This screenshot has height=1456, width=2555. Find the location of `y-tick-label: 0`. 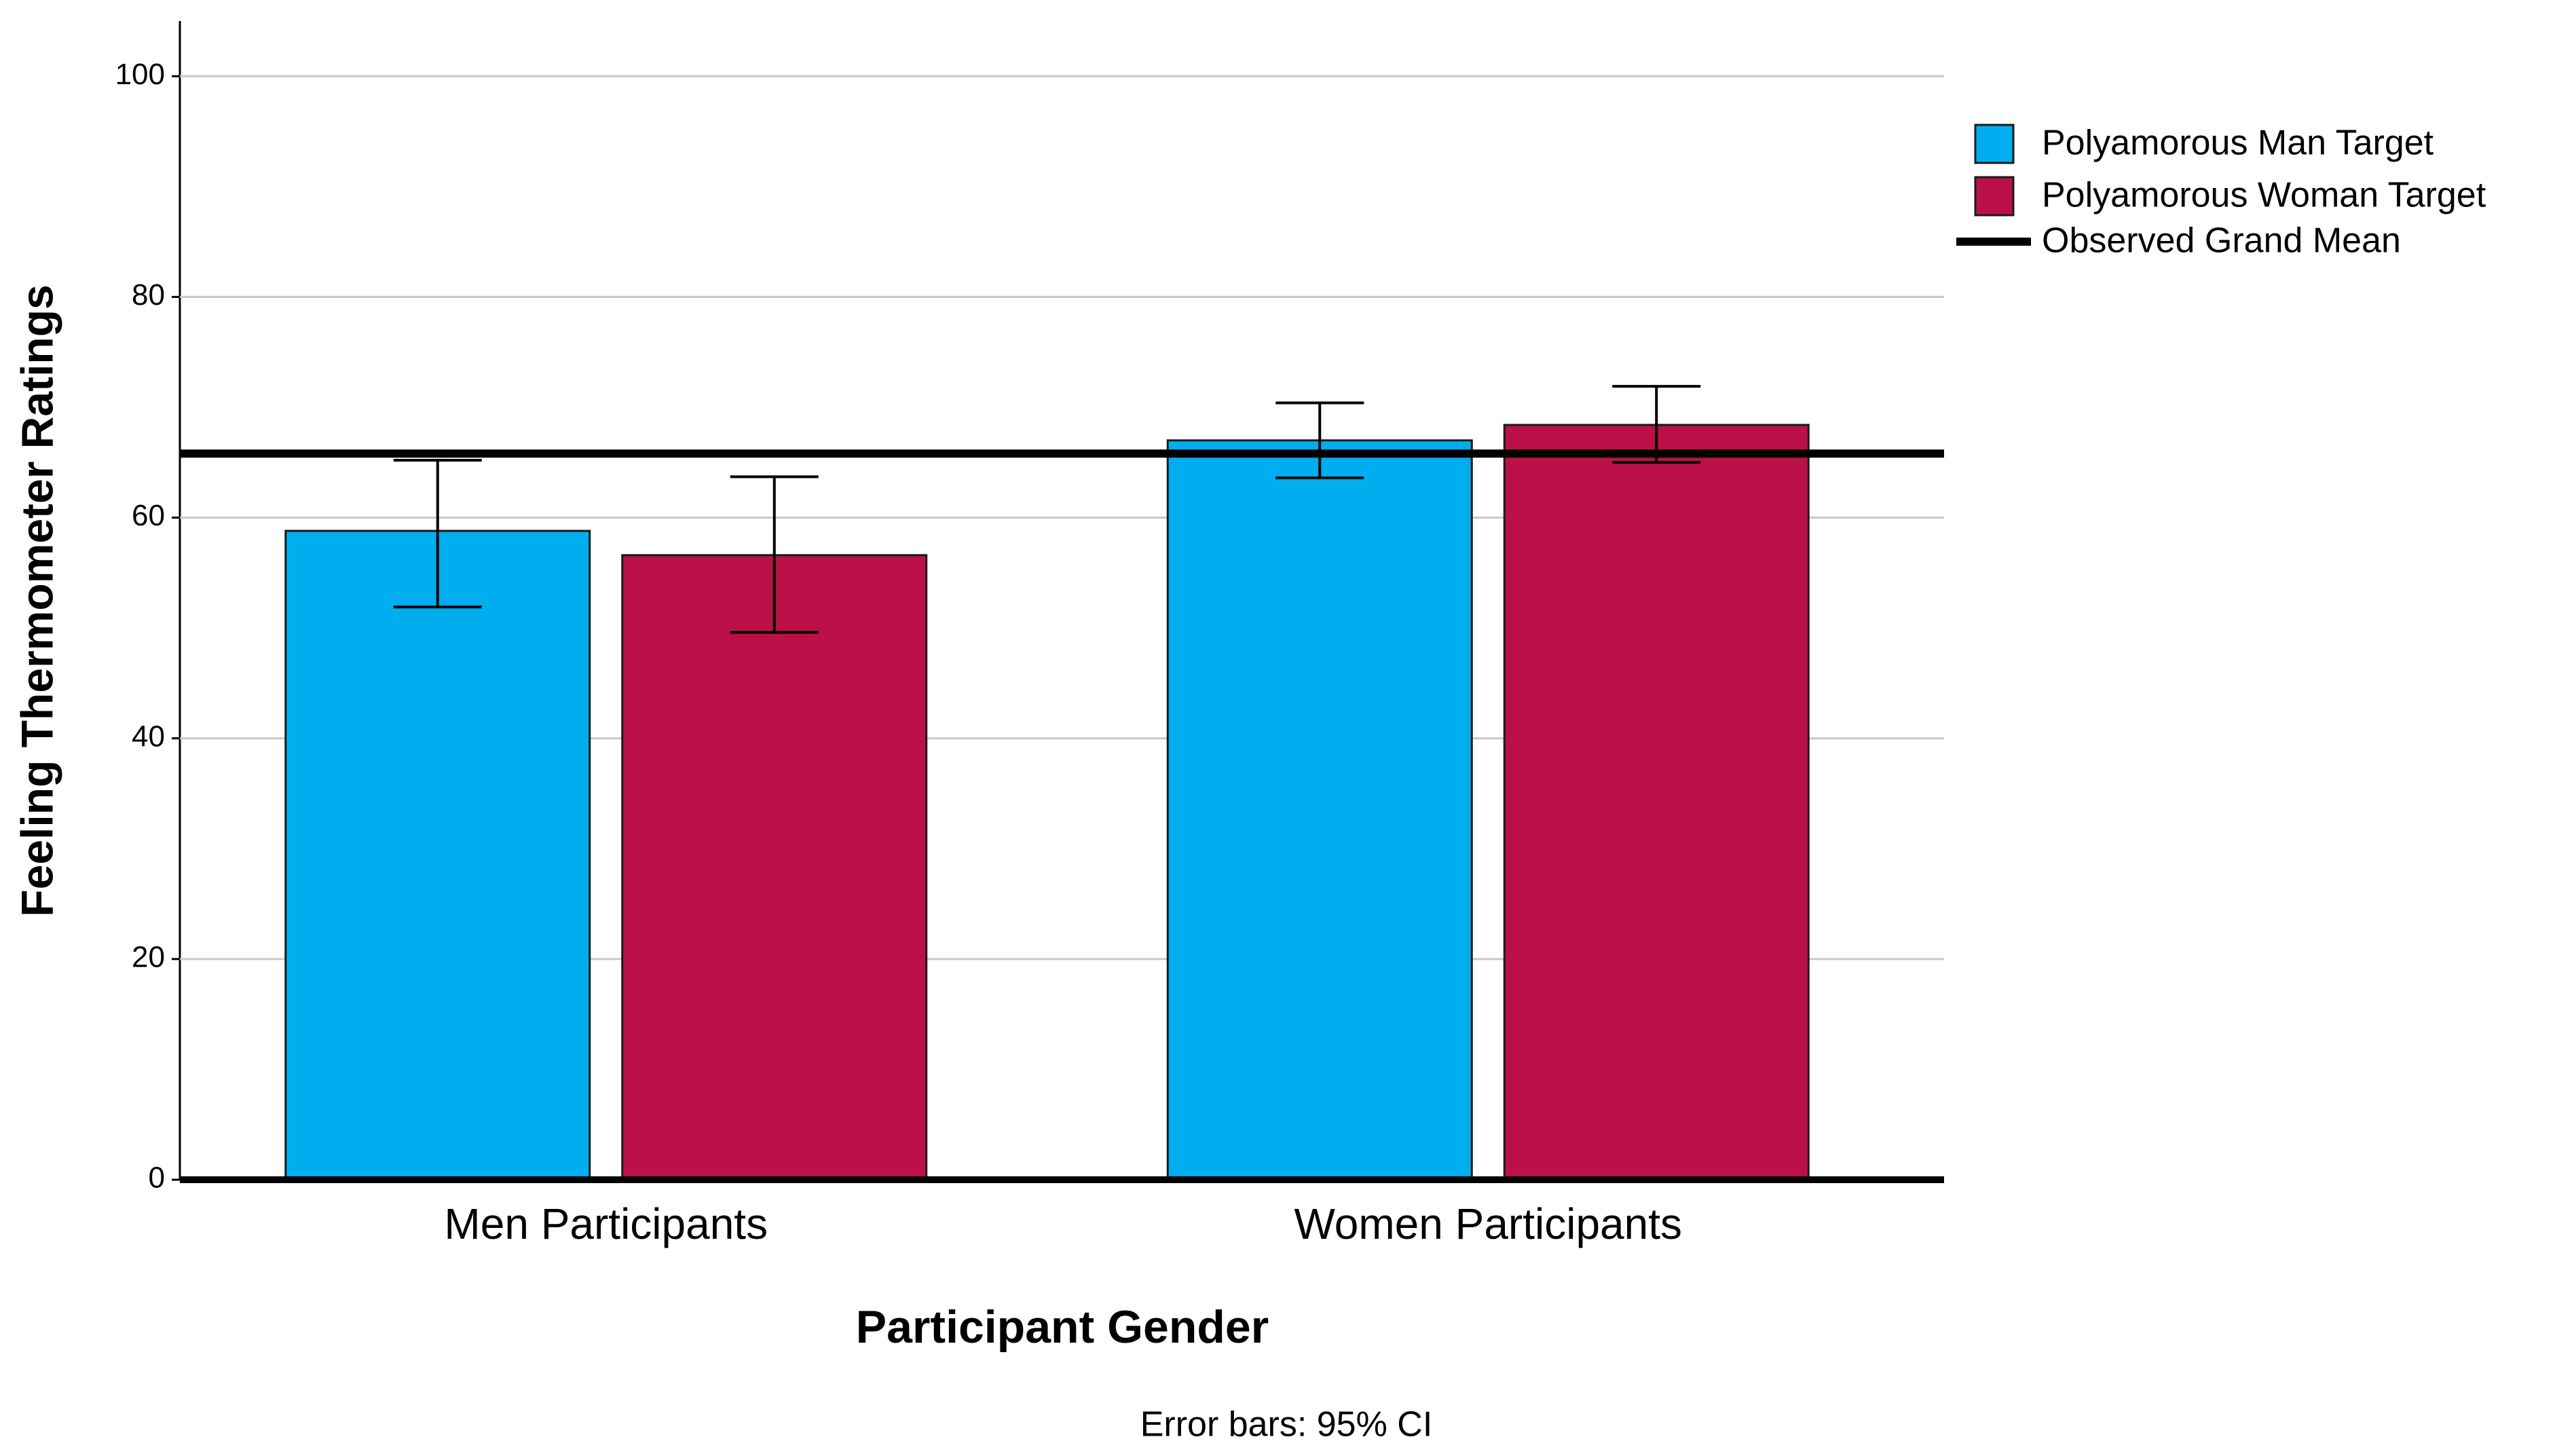

y-tick-label: 0 is located at coordinates (157, 1178).